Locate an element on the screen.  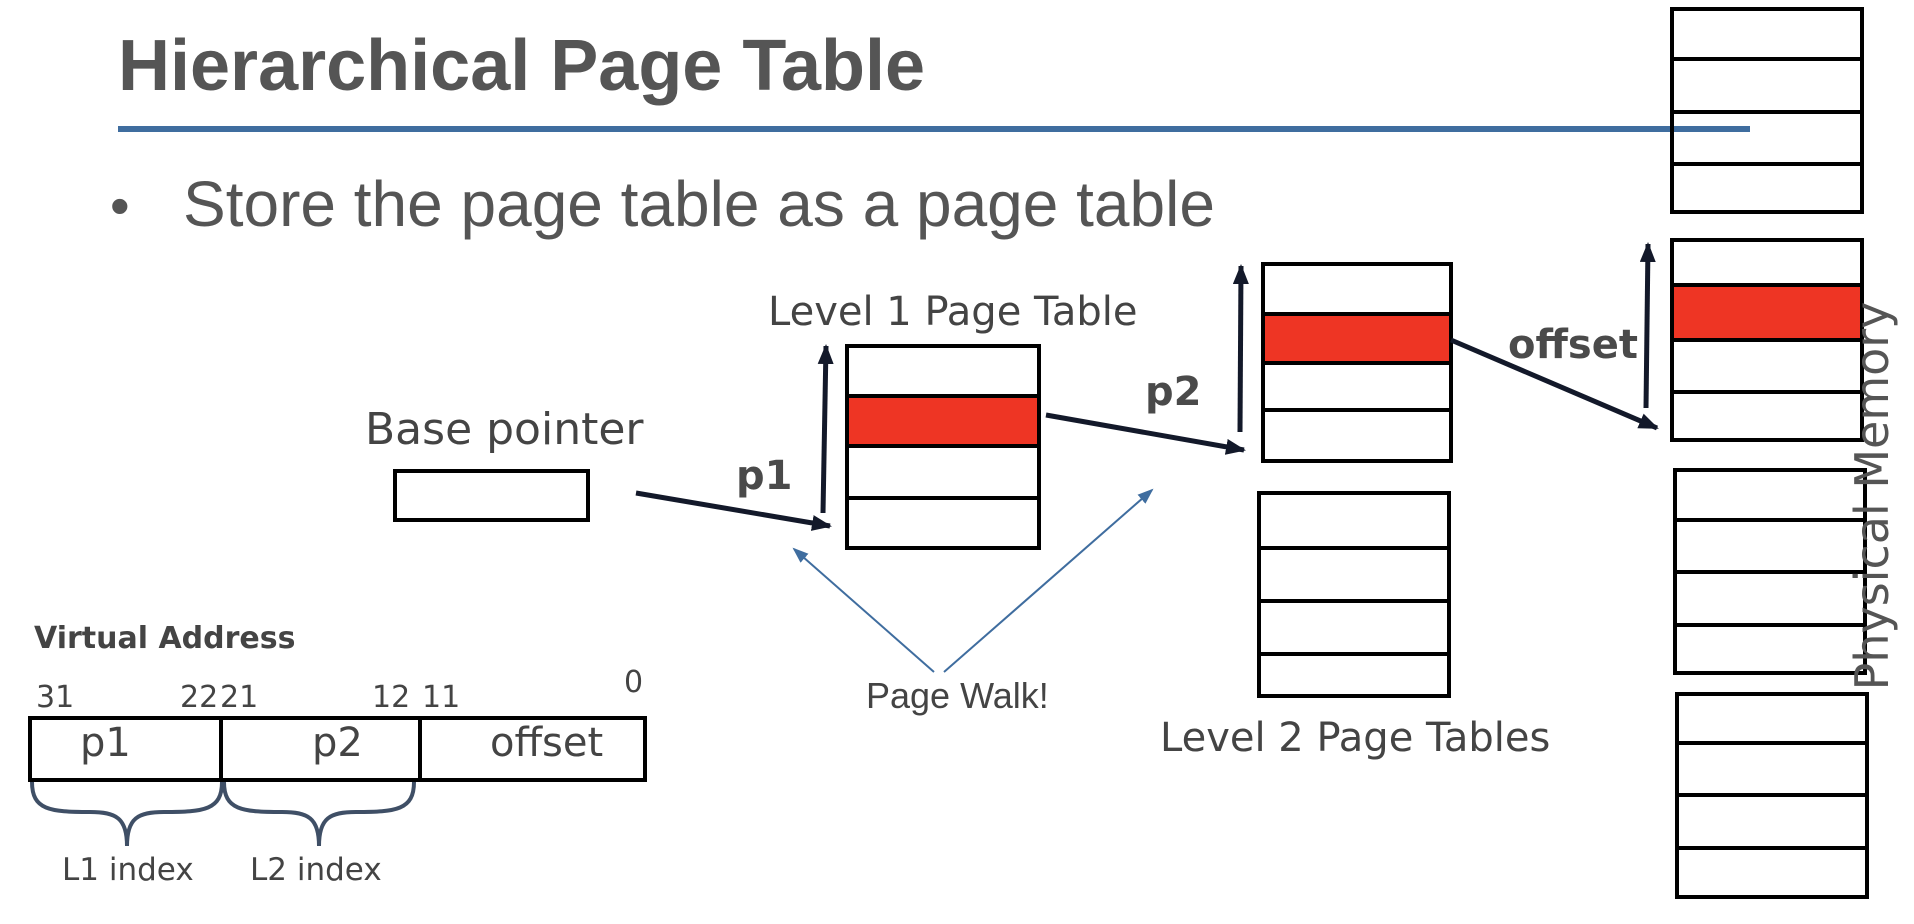
base-pointer-box is located at coordinates (491, 495).